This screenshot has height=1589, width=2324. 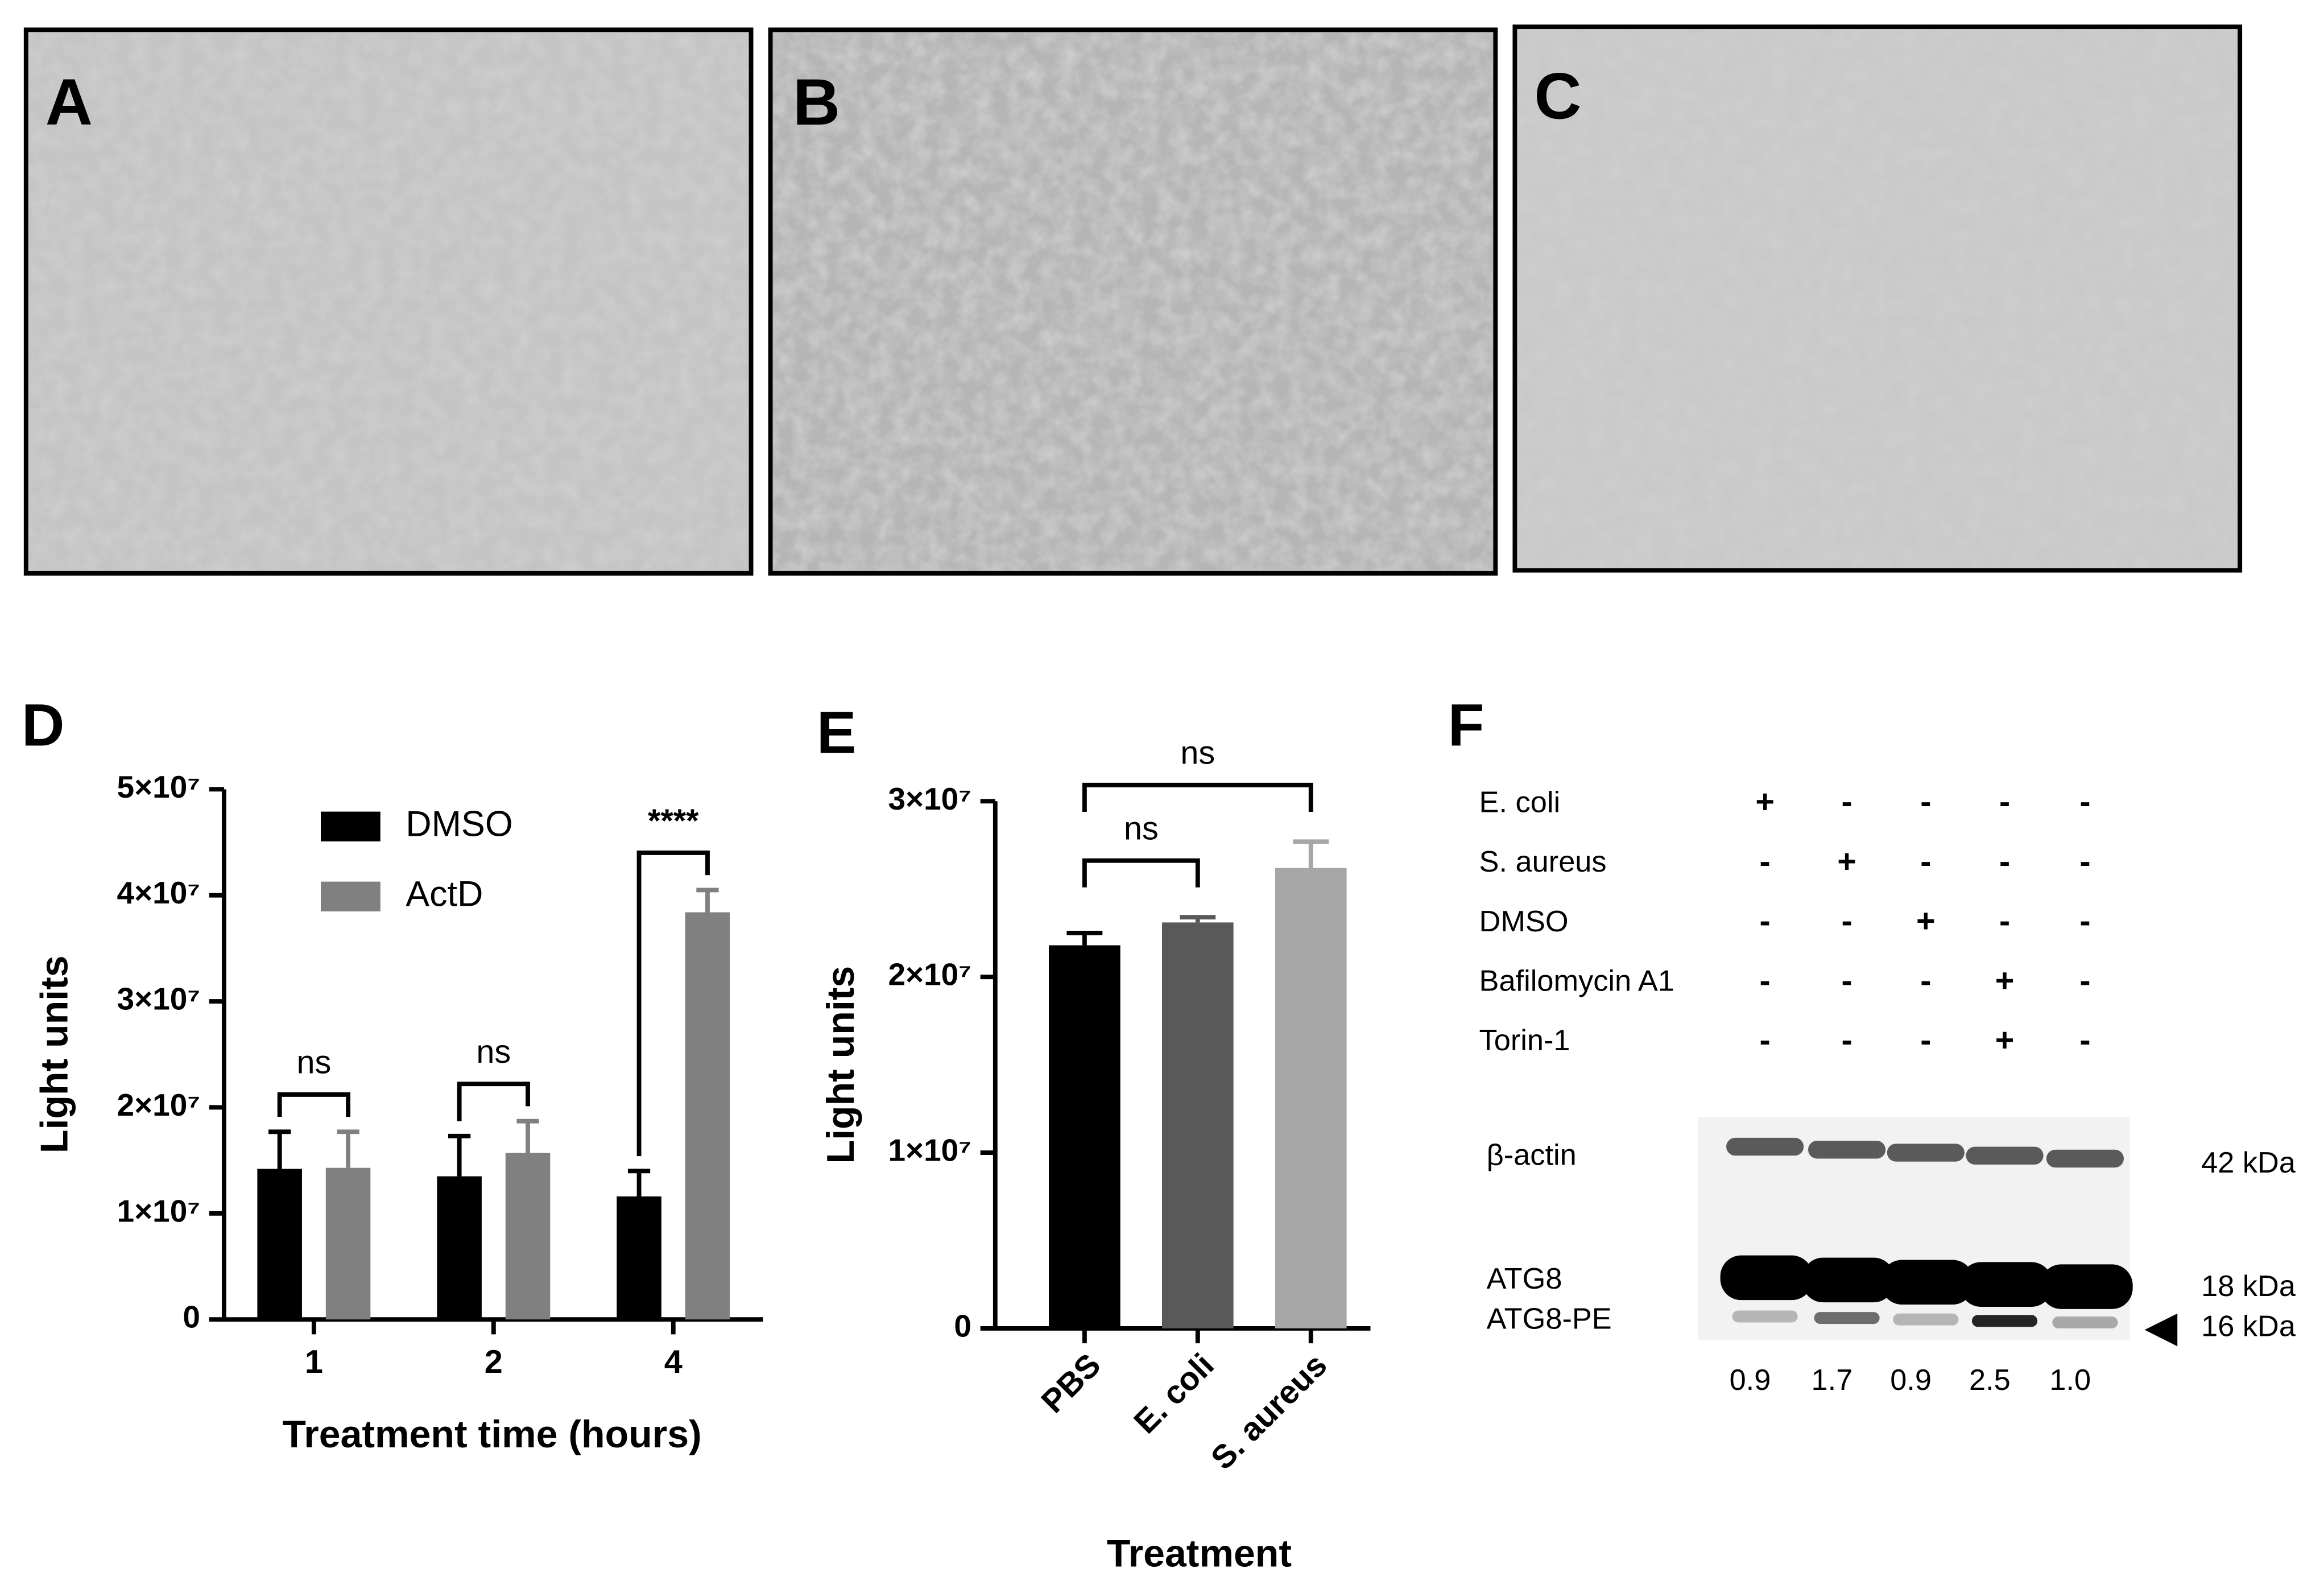 I want to click on x-tick-label: 4, so click(x=673, y=1362).